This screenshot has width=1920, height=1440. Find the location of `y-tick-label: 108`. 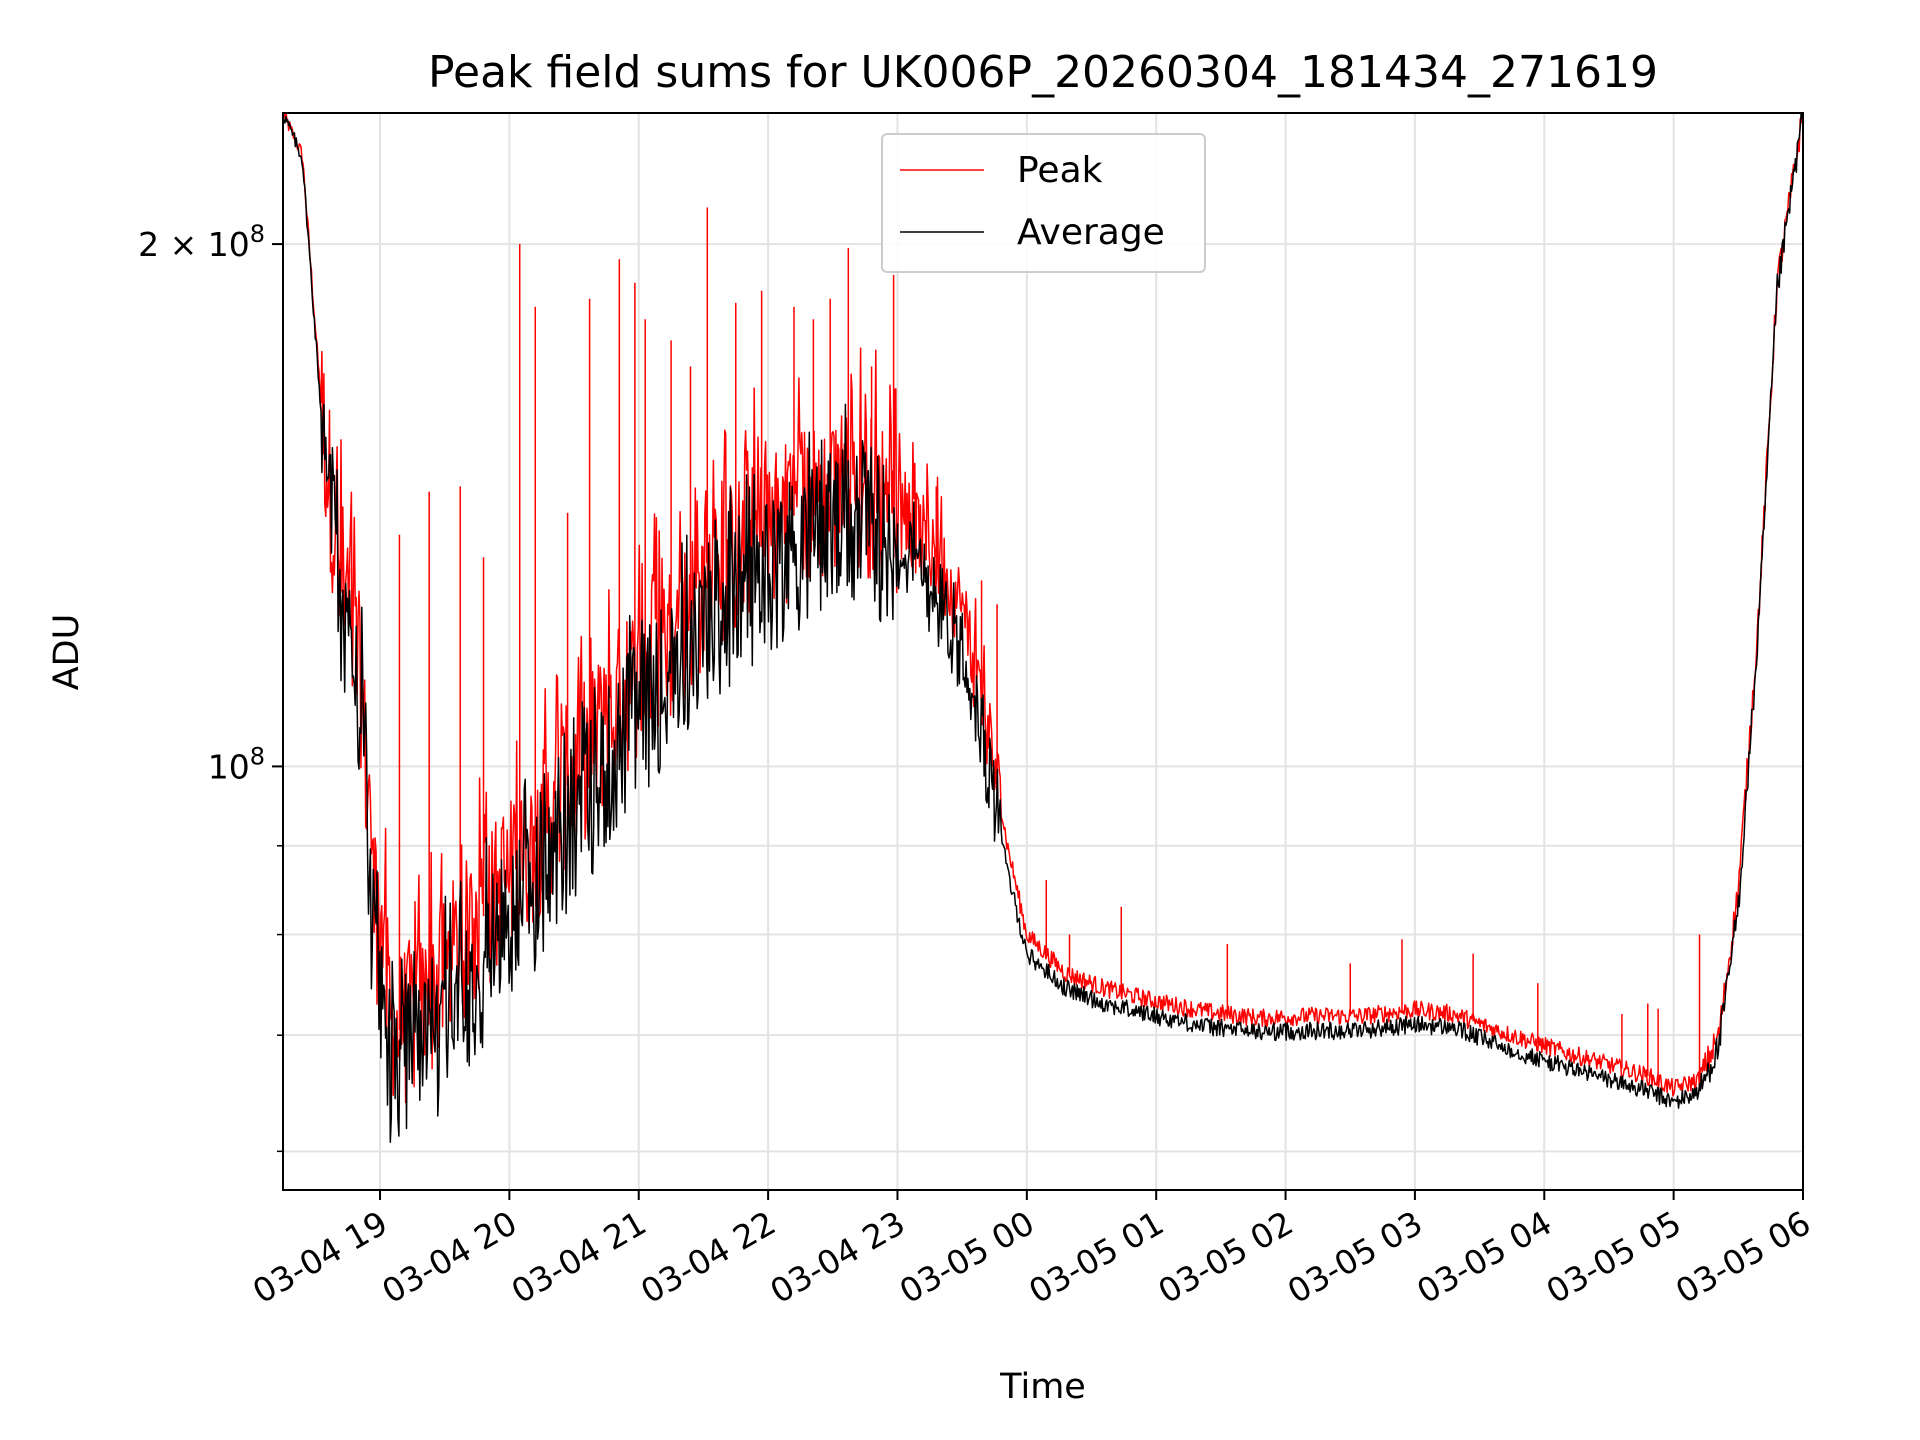

y-tick-label: 108 is located at coordinates (236, 764).